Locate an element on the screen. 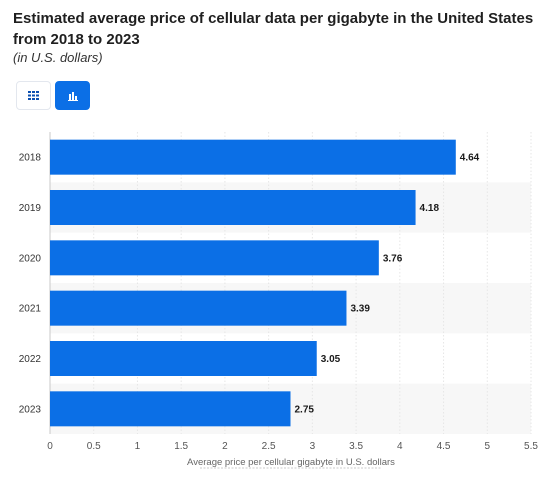  bar-value-label: 3.05 is located at coordinates (331, 359).